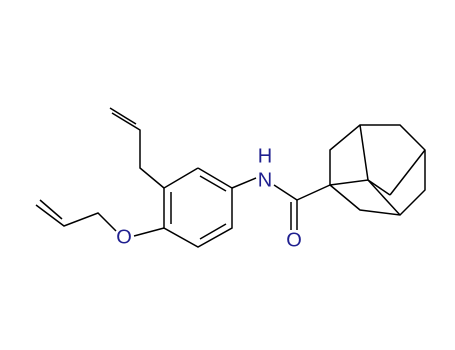 The width and height of the screenshot is (455, 350). Describe the element at coordinates (138, 150) in the screenshot. I see `allyl-chain` at that location.